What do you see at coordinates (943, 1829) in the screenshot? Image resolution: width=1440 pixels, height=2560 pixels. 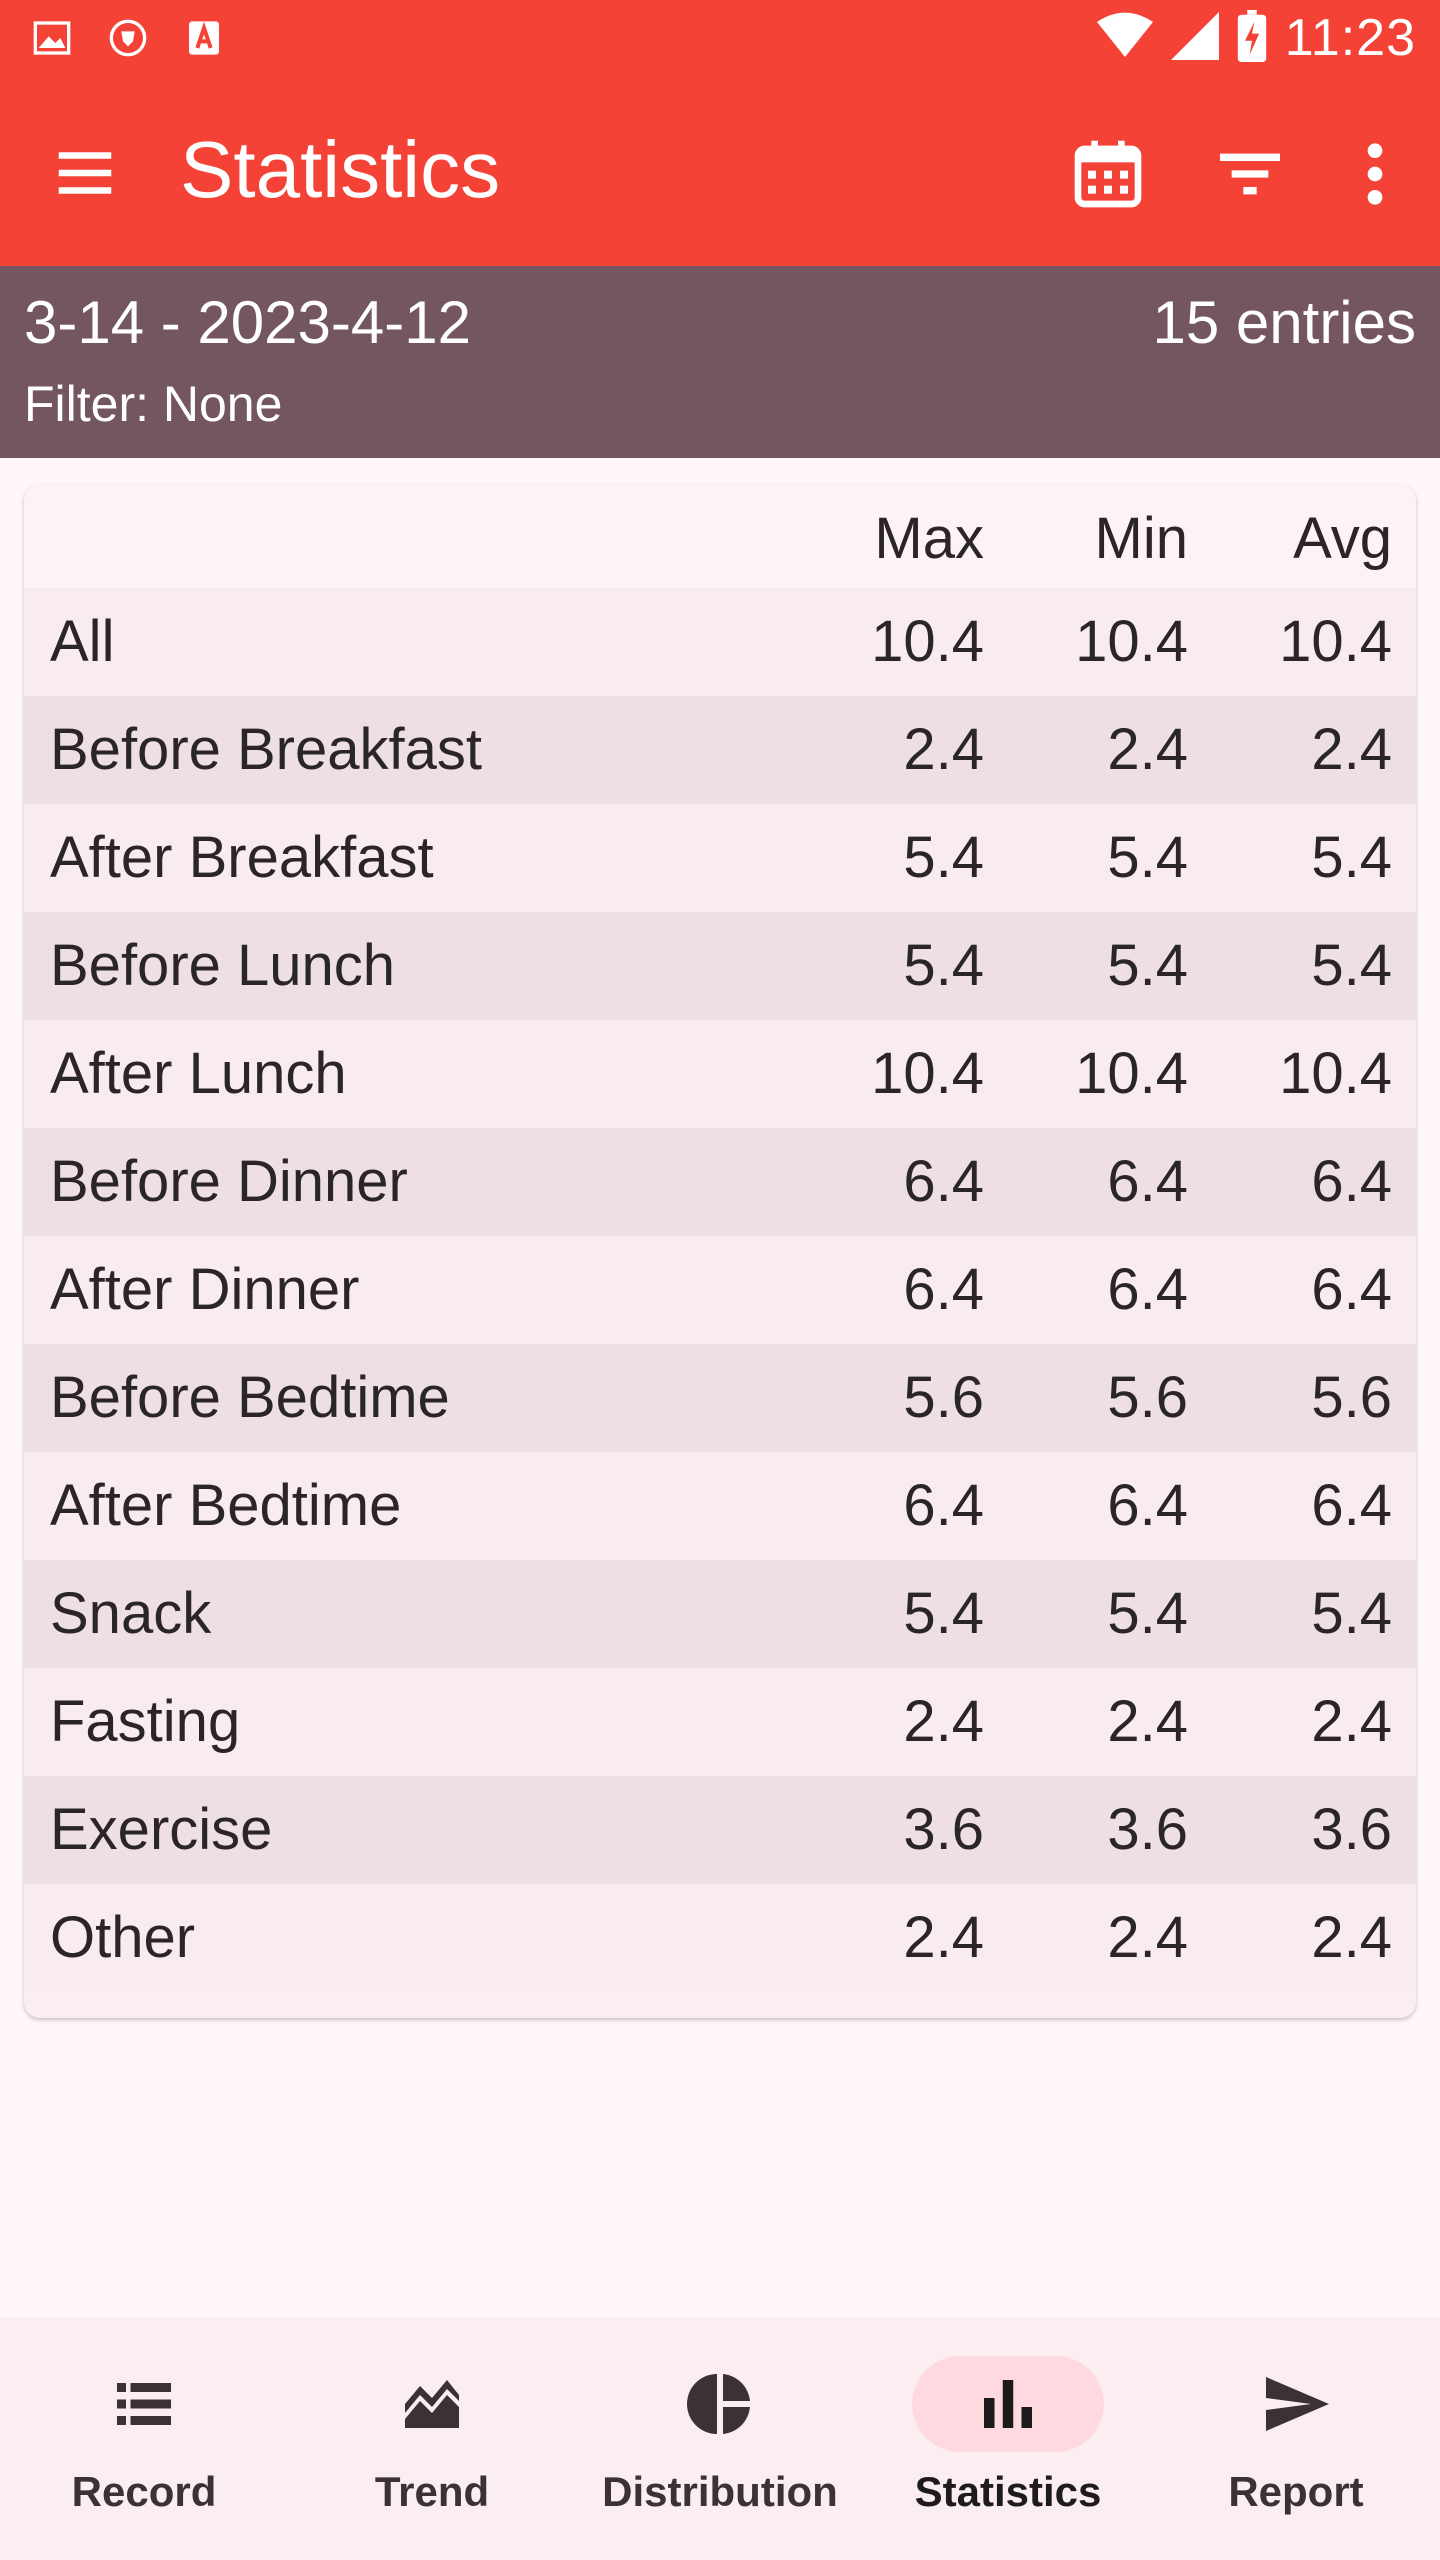 I see `row-max: 3.6` at bounding box center [943, 1829].